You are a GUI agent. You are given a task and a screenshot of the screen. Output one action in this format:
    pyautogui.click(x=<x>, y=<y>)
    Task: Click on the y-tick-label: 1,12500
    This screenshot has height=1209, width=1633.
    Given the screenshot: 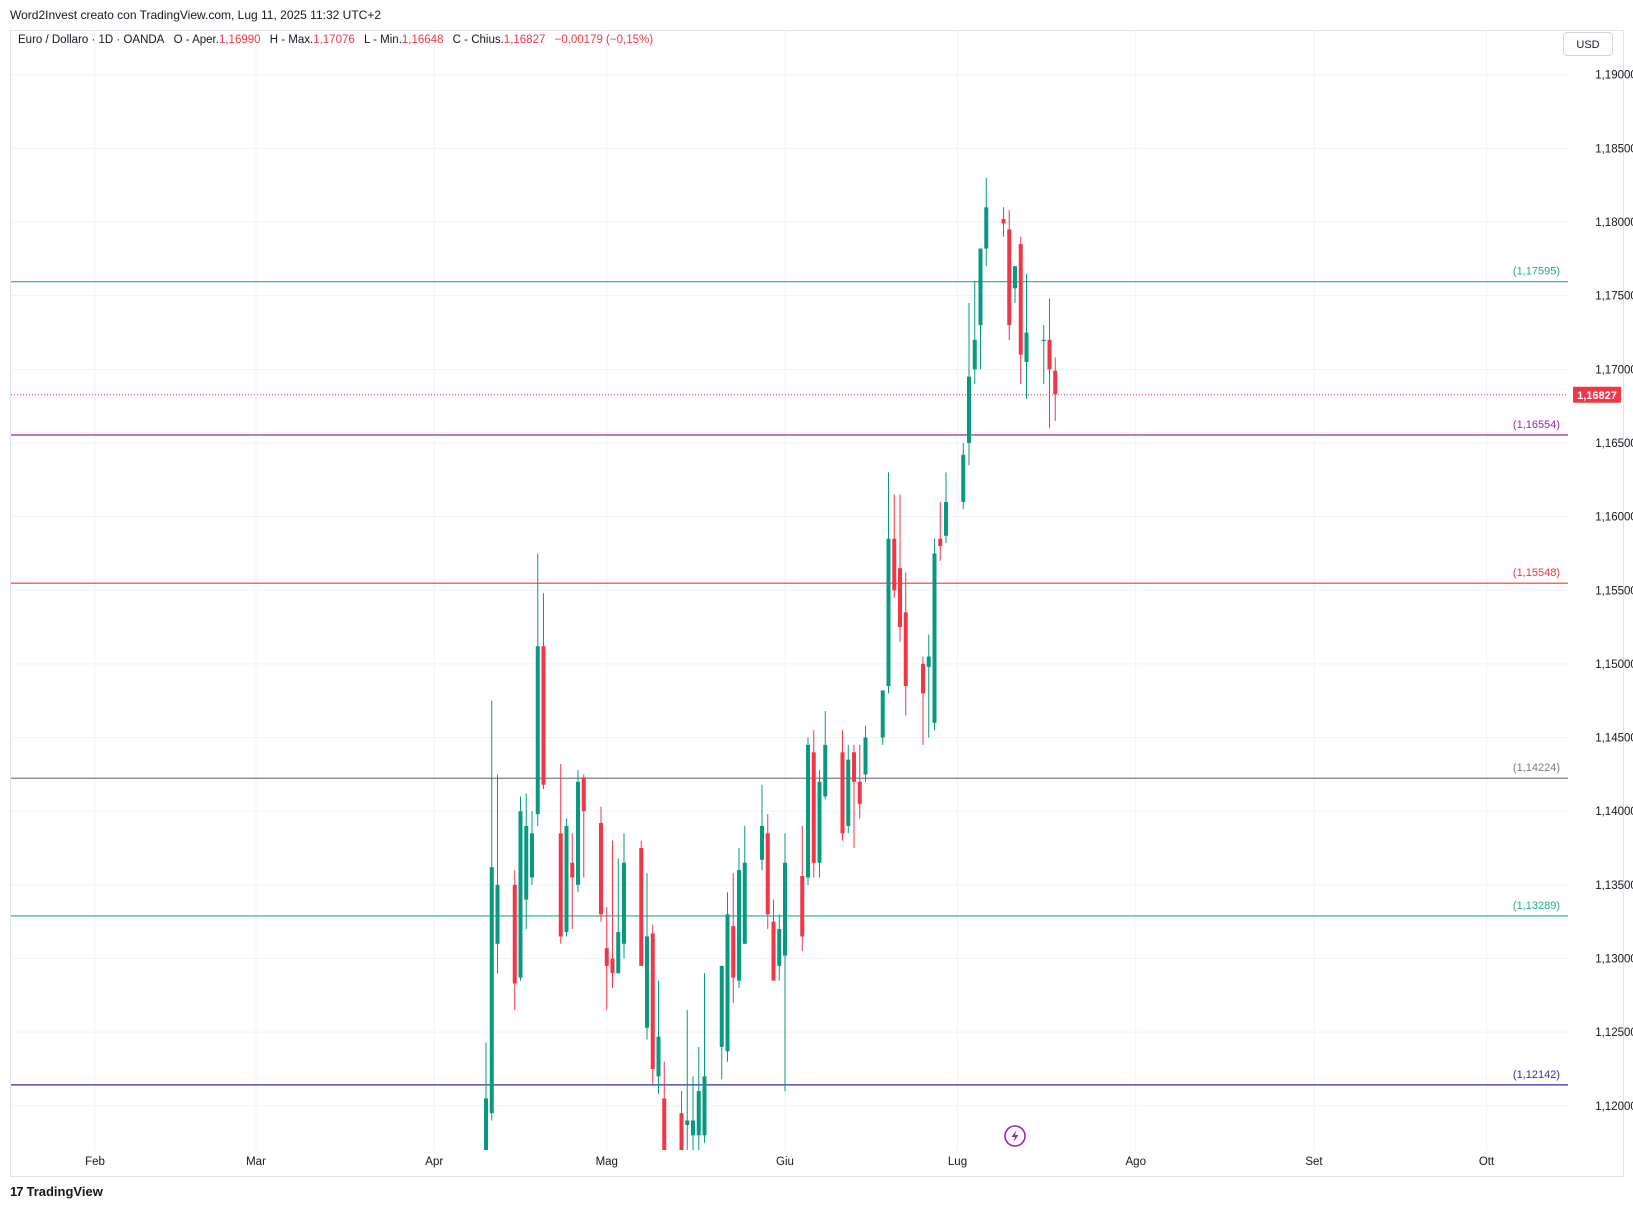 What is the action you would take?
    pyautogui.click(x=1614, y=1033)
    